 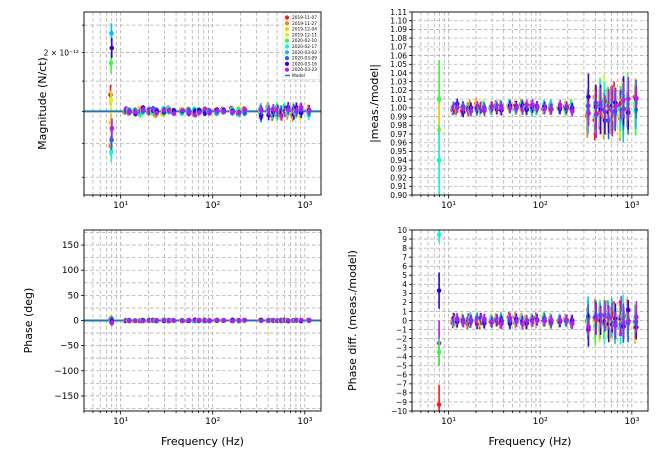 I want to click on y-tick-label: −1, so click(x=401, y=329).